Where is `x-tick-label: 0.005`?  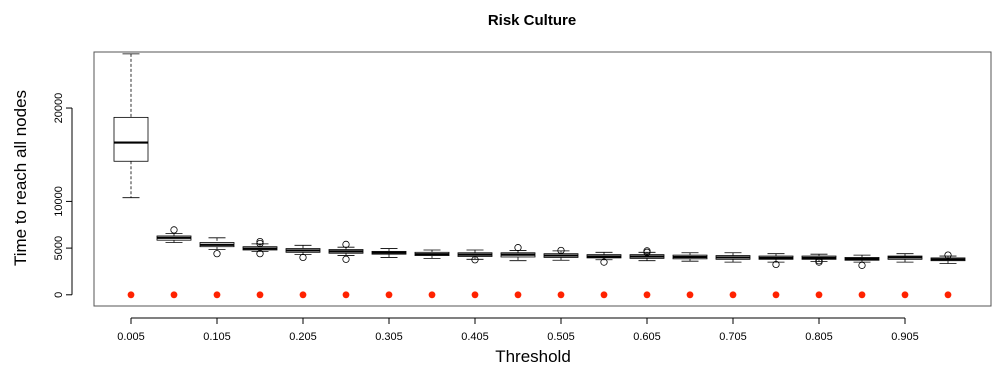
x-tick-label: 0.005 is located at coordinates (131, 337).